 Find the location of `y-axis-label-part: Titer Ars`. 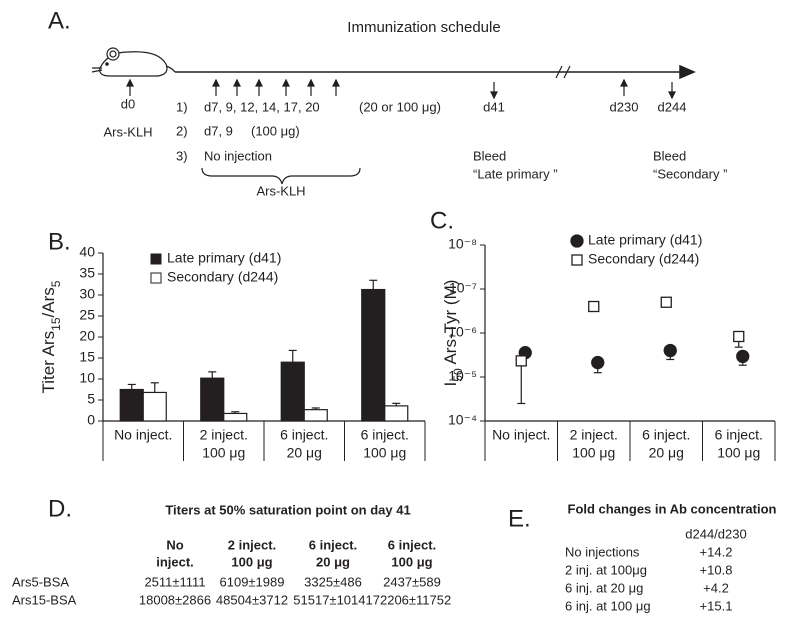

y-axis-label-part: Titer Ars is located at coordinates (48, 362).